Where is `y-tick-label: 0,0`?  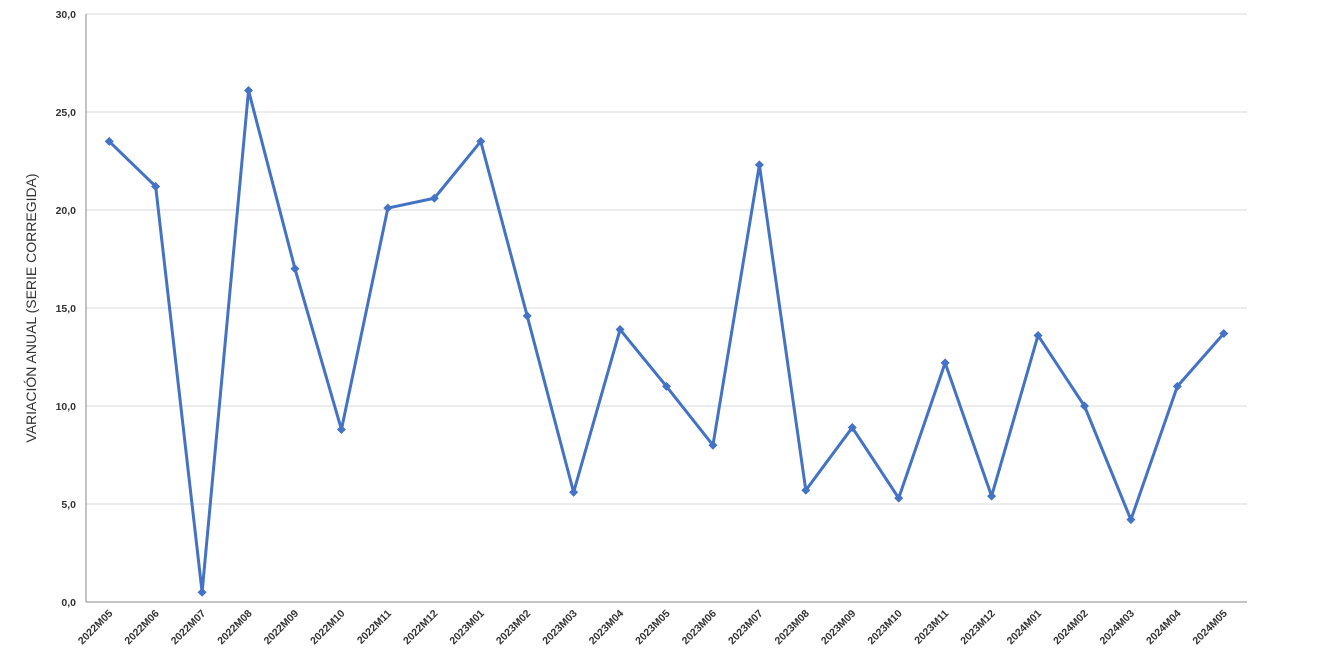
y-tick-label: 0,0 is located at coordinates (68, 603).